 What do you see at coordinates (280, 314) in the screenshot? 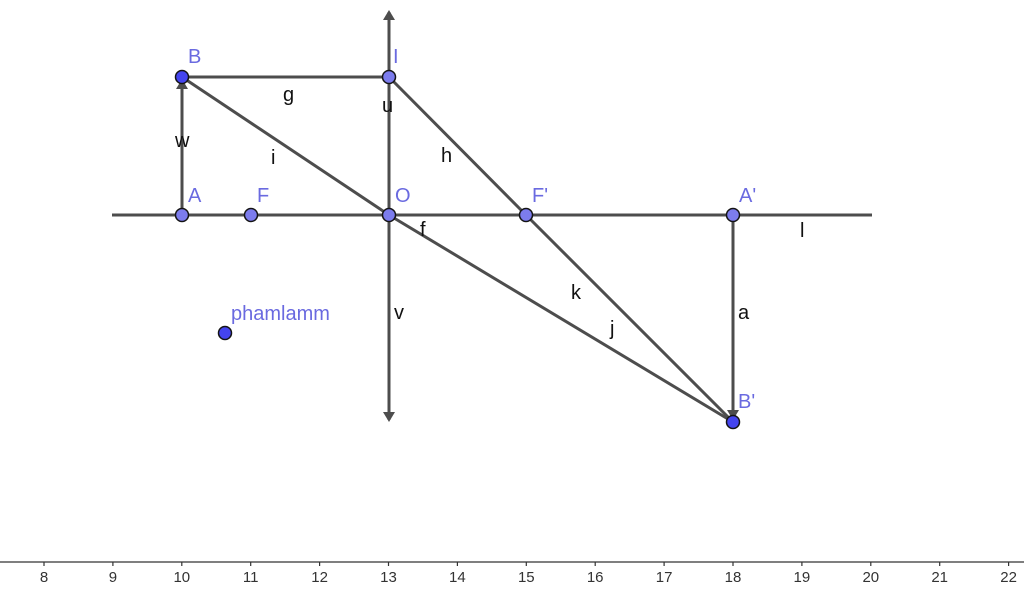
I see `label-phamlamm: phamlamm` at bounding box center [280, 314].